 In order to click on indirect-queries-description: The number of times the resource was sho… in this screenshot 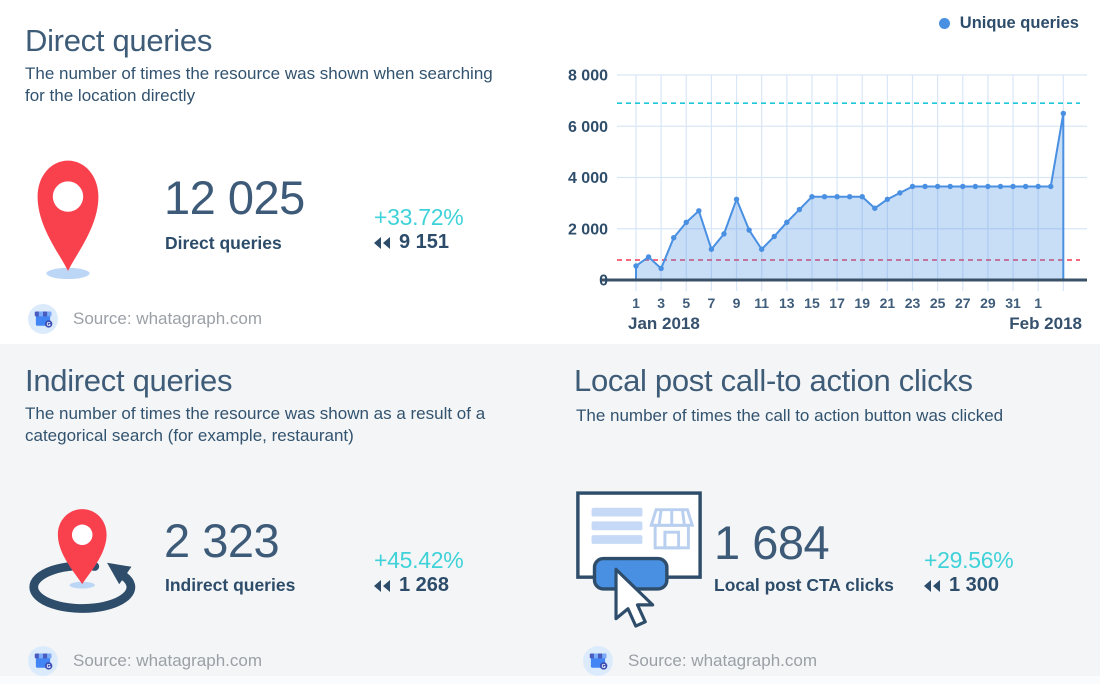, I will do `click(255, 424)`.